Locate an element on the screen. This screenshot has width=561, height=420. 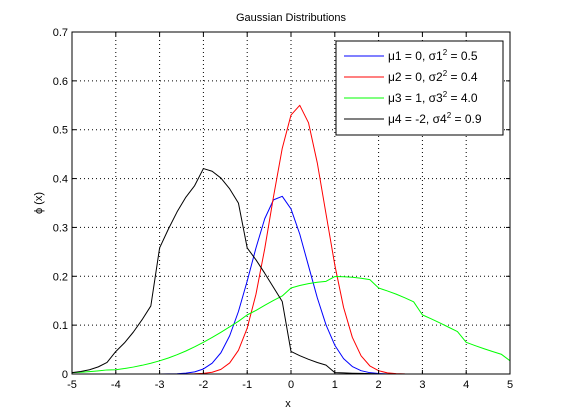
legend-label-value: = 4.0 is located at coordinates (462, 98).